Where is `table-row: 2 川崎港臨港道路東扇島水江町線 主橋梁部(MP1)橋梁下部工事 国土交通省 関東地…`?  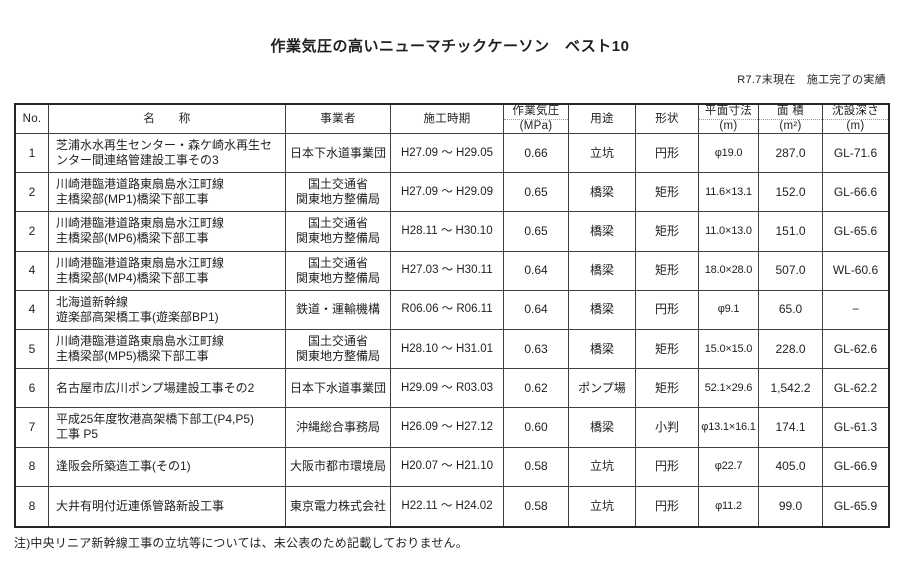
table-row: 2 川崎港臨港道路東扇島水江町線 主橋梁部(MP1)橋梁下部工事 国土交通省 関東地… is located at coordinates (452, 193).